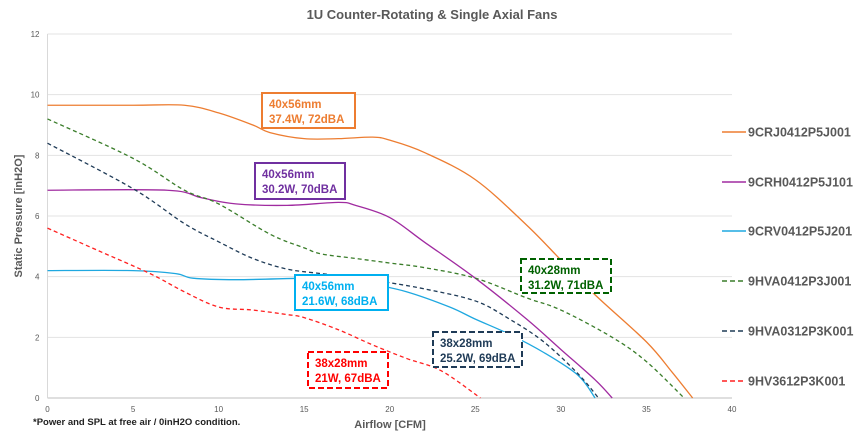  Describe the element at coordinates (560, 409) in the screenshot. I see `x-tick-label: 30` at that location.